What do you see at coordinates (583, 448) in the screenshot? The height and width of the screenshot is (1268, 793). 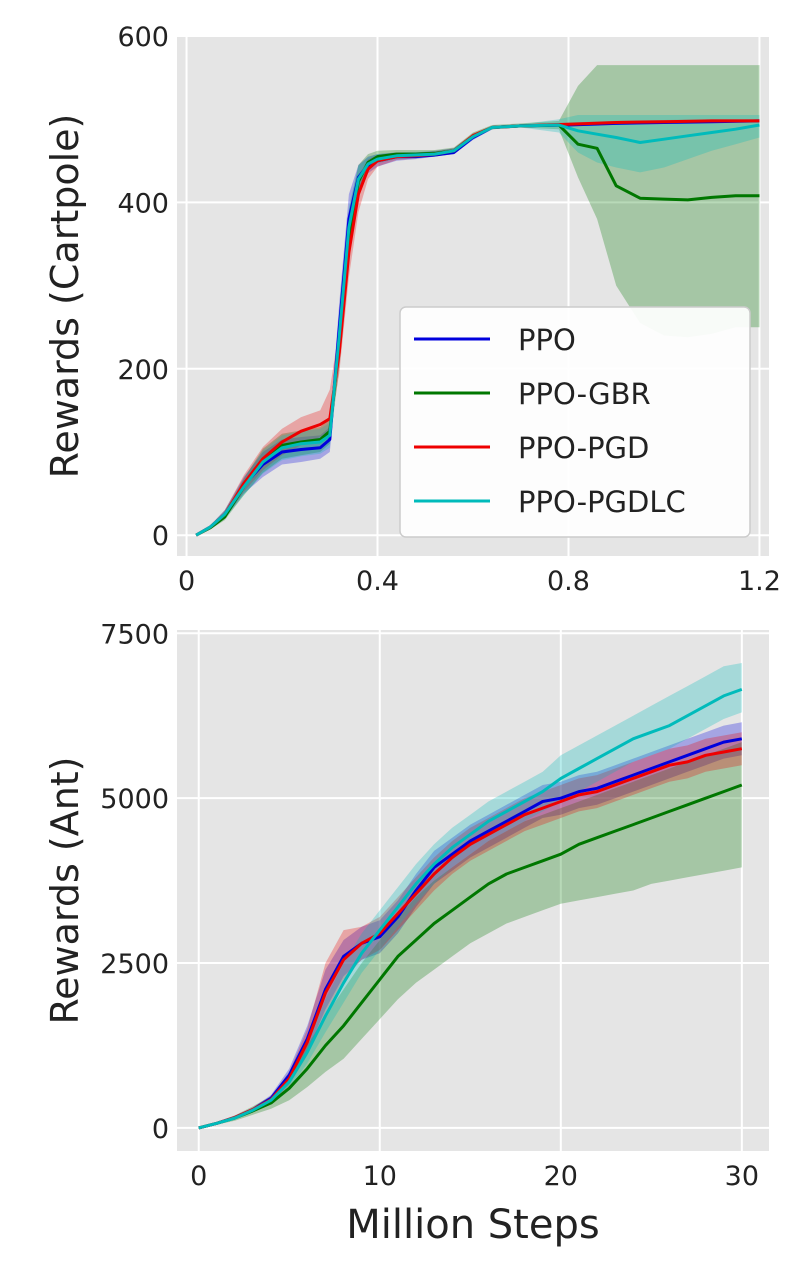 I see `legend-label-ppo-pgd: PPO-PGD` at bounding box center [583, 448].